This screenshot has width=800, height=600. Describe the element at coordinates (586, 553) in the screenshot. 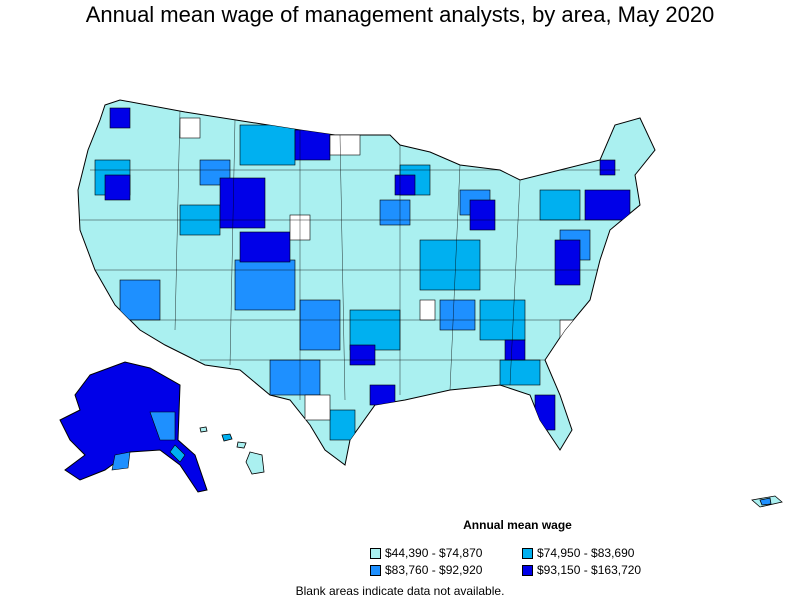

I see `legend-label: $74,950 - $83,690` at that location.